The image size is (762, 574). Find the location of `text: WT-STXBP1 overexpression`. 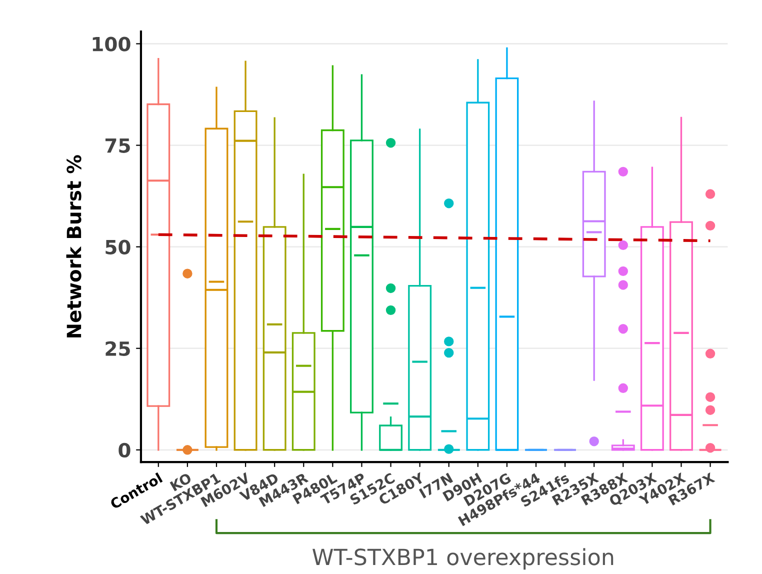

text: WT-STXBP1 overexpression is located at coordinates (463, 559).